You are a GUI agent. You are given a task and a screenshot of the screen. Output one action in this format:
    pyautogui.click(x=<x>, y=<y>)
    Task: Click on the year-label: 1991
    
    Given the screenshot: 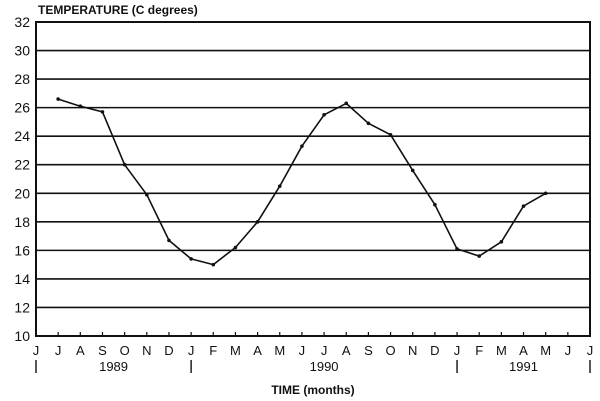 What is the action you would take?
    pyautogui.click(x=523, y=366)
    